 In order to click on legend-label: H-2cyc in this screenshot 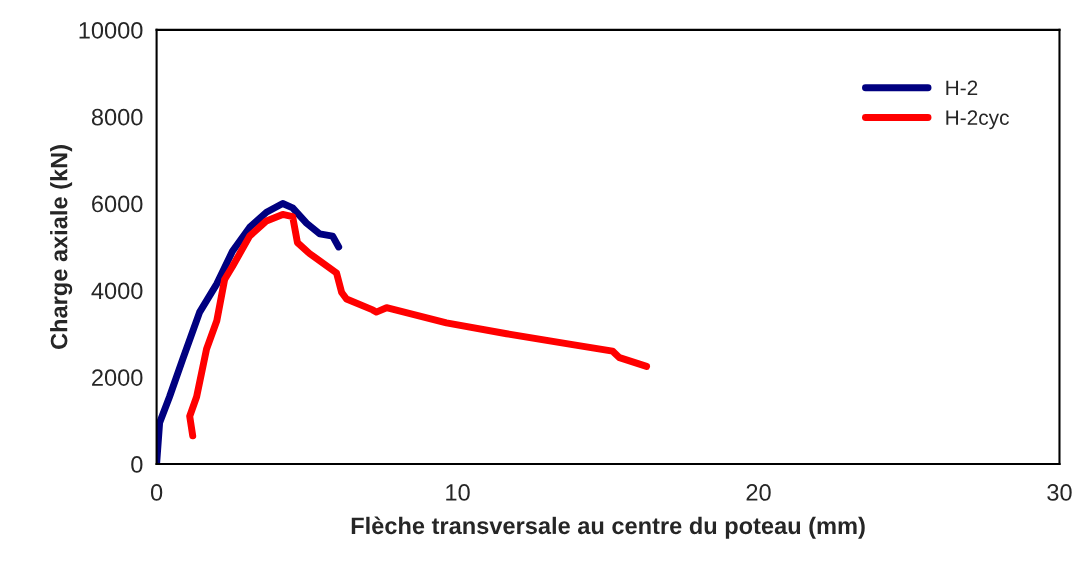, I will do `click(977, 120)`.